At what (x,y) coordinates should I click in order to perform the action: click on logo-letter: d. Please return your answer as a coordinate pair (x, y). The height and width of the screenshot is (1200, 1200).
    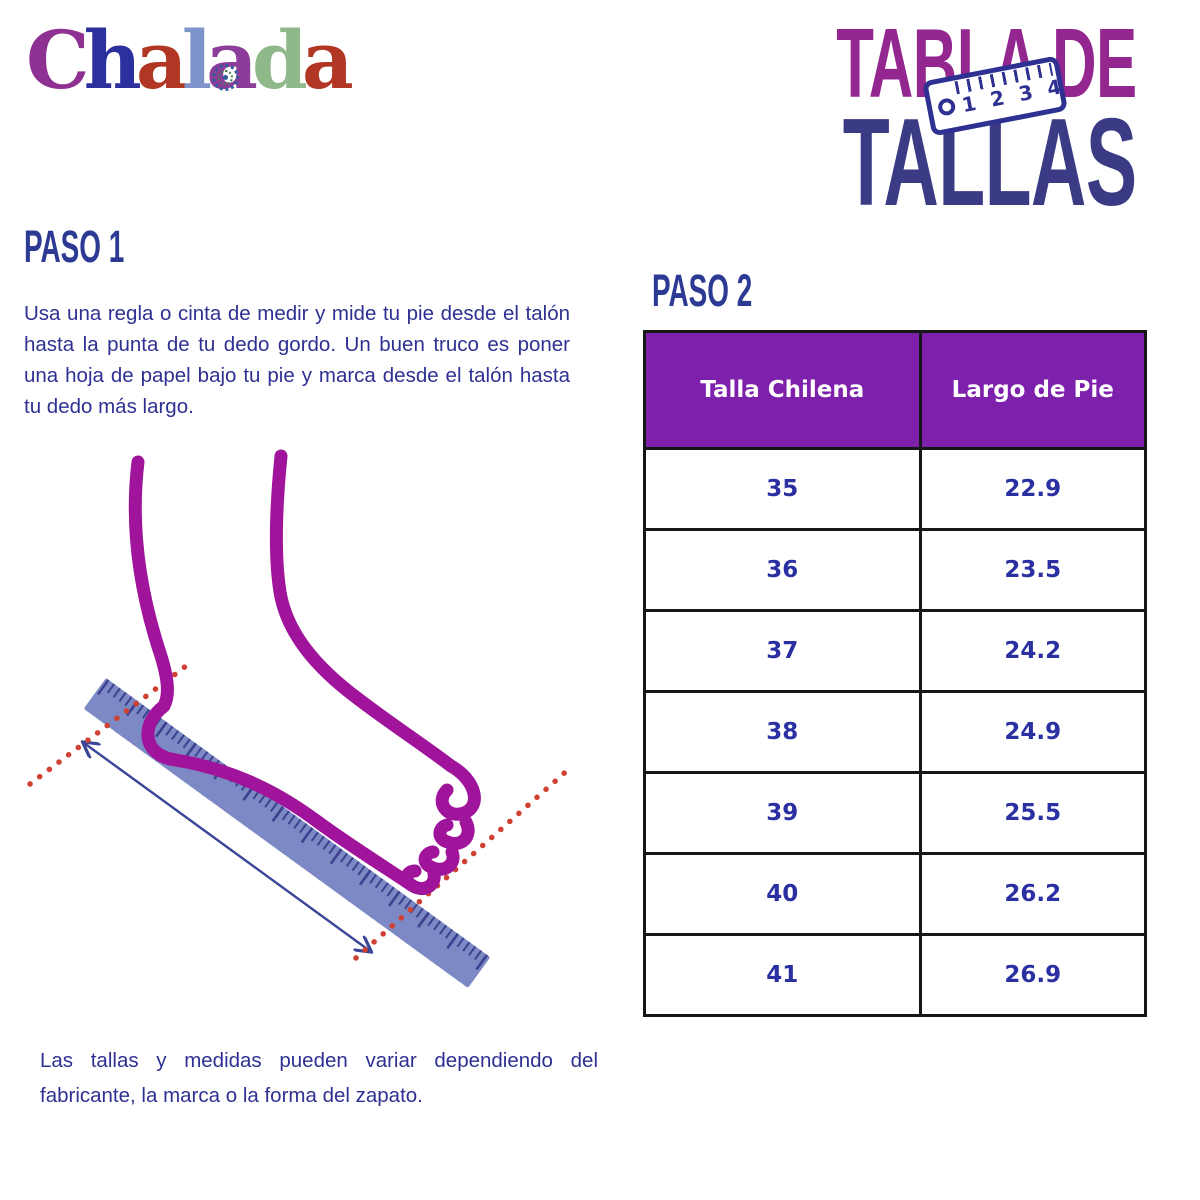
    Looking at the image, I should click on (279, 60).